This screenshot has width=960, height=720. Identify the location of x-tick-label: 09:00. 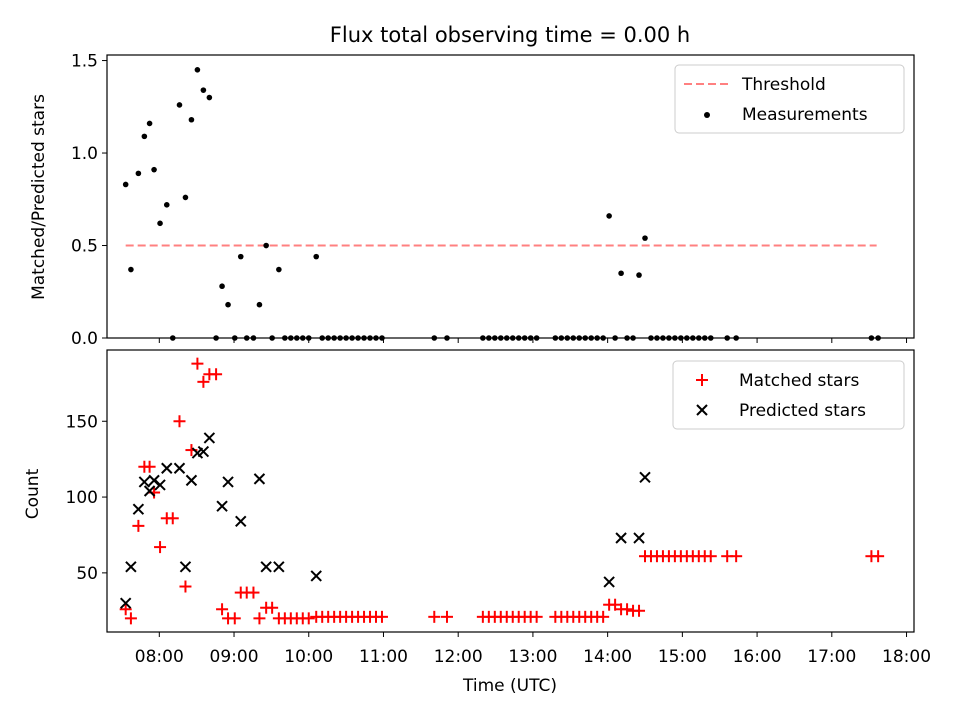
(234, 657).